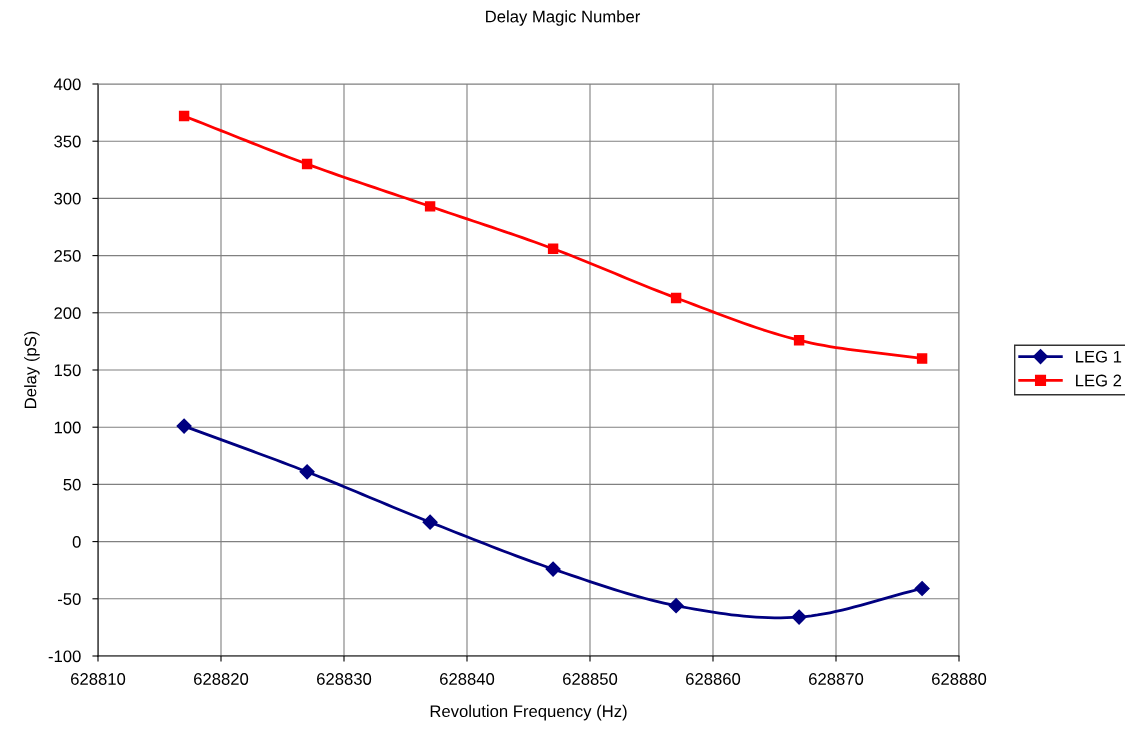 The image size is (1125, 740). Describe the element at coordinates (67, 313) in the screenshot. I see `y-tick-label: 200` at that location.